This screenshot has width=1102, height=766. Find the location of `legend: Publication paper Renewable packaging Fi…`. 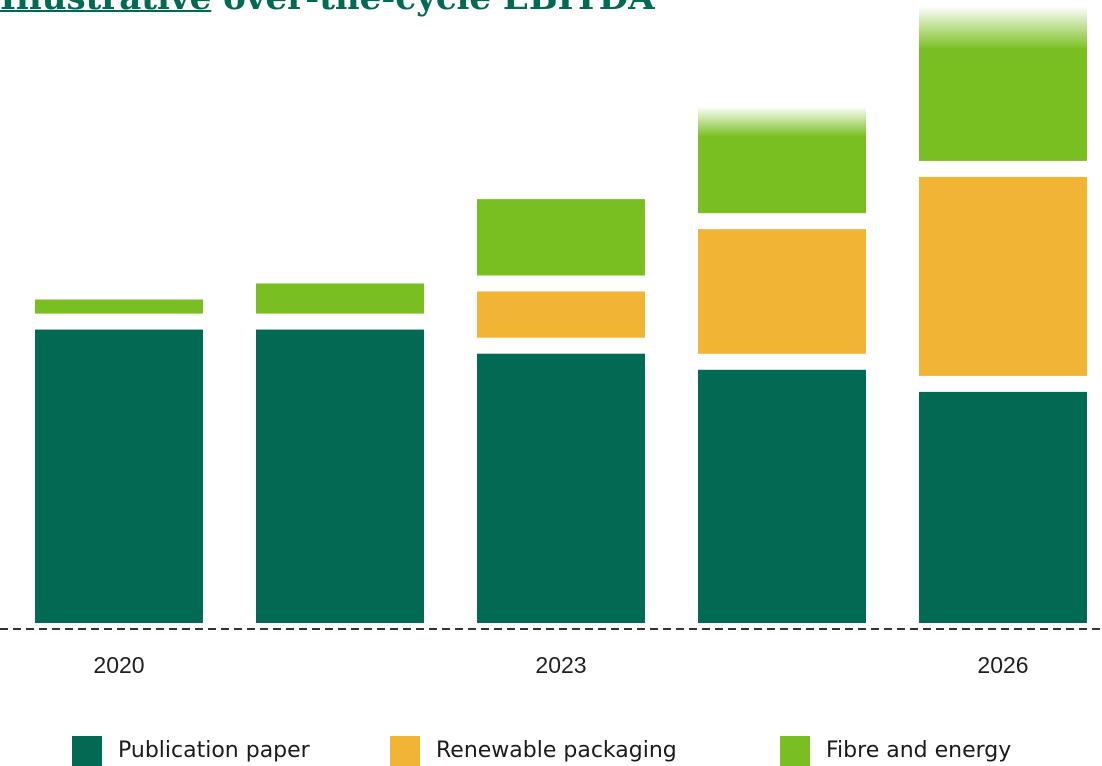

legend: Publication paper Renewable packaging Fi… is located at coordinates (551, 751).